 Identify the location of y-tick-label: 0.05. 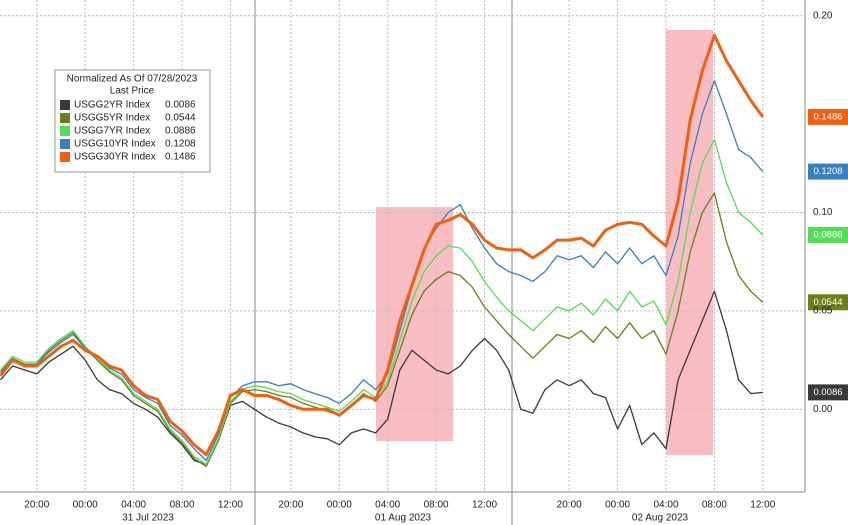
(823, 311).